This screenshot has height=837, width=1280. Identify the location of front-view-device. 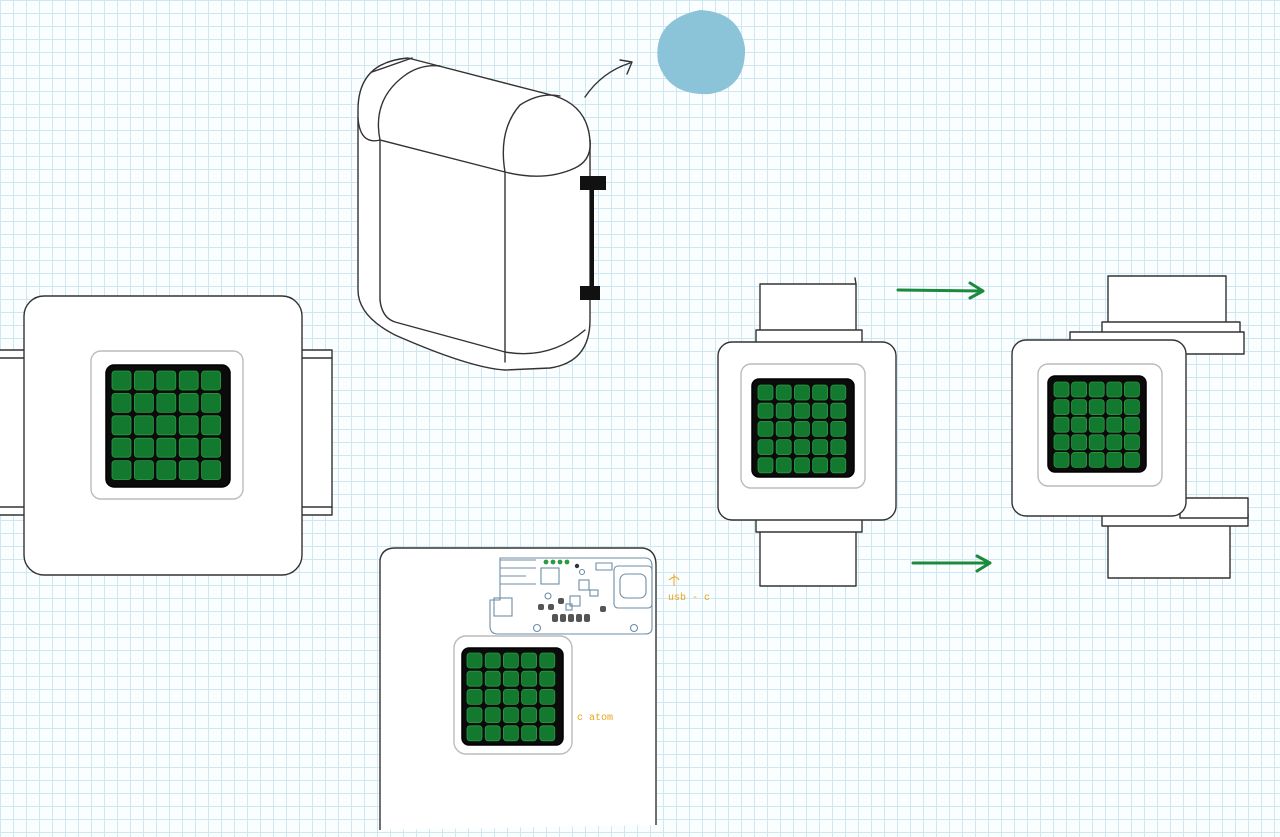
(166, 435).